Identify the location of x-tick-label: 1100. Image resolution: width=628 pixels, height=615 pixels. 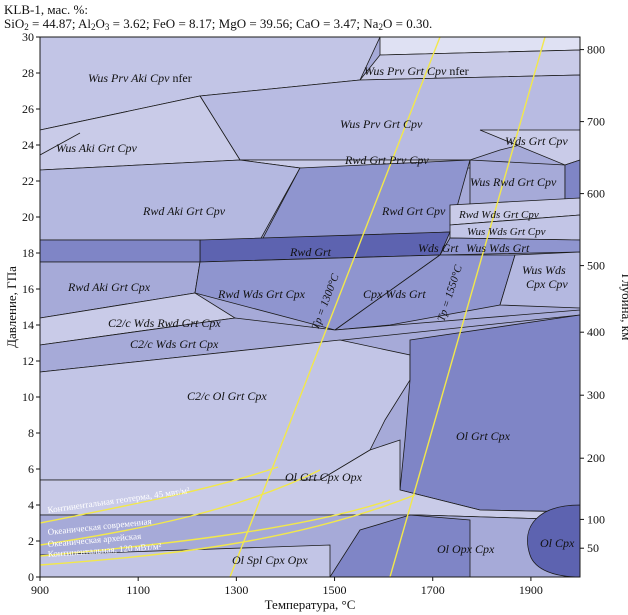
(138, 590).